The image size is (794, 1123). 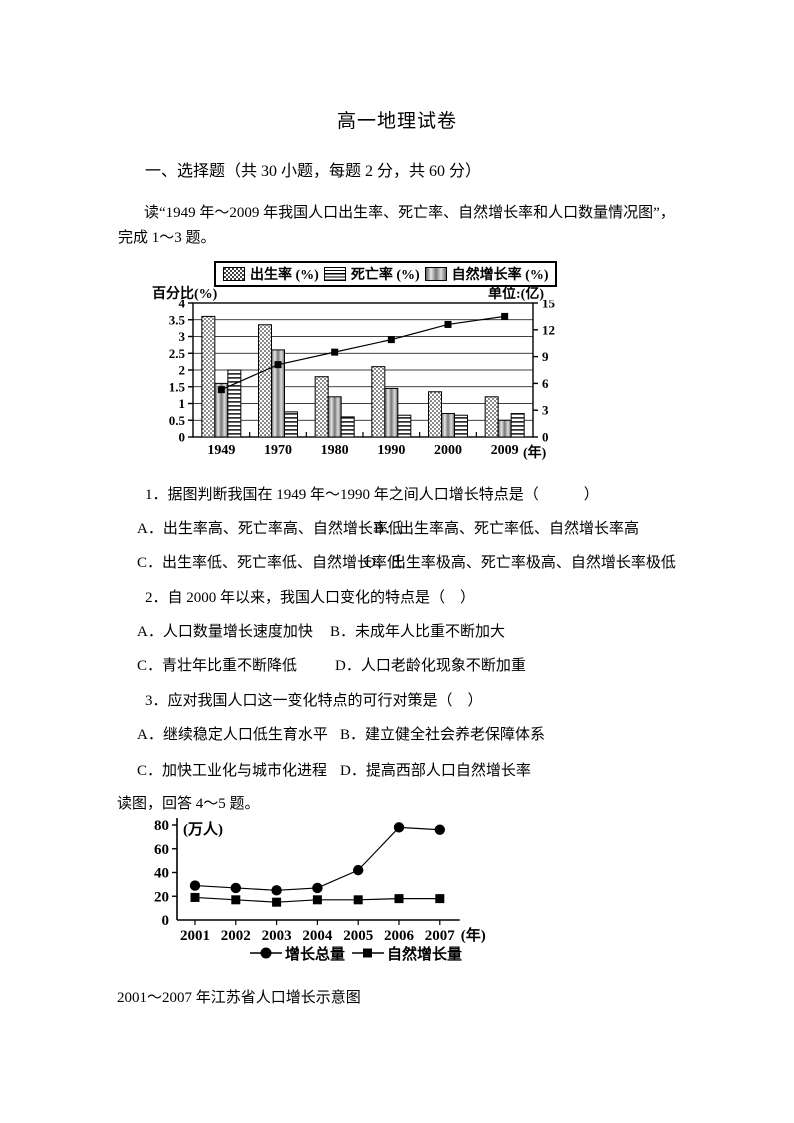 What do you see at coordinates (435, 274) in the screenshot?
I see `natural-growth-swatch-icon` at bounding box center [435, 274].